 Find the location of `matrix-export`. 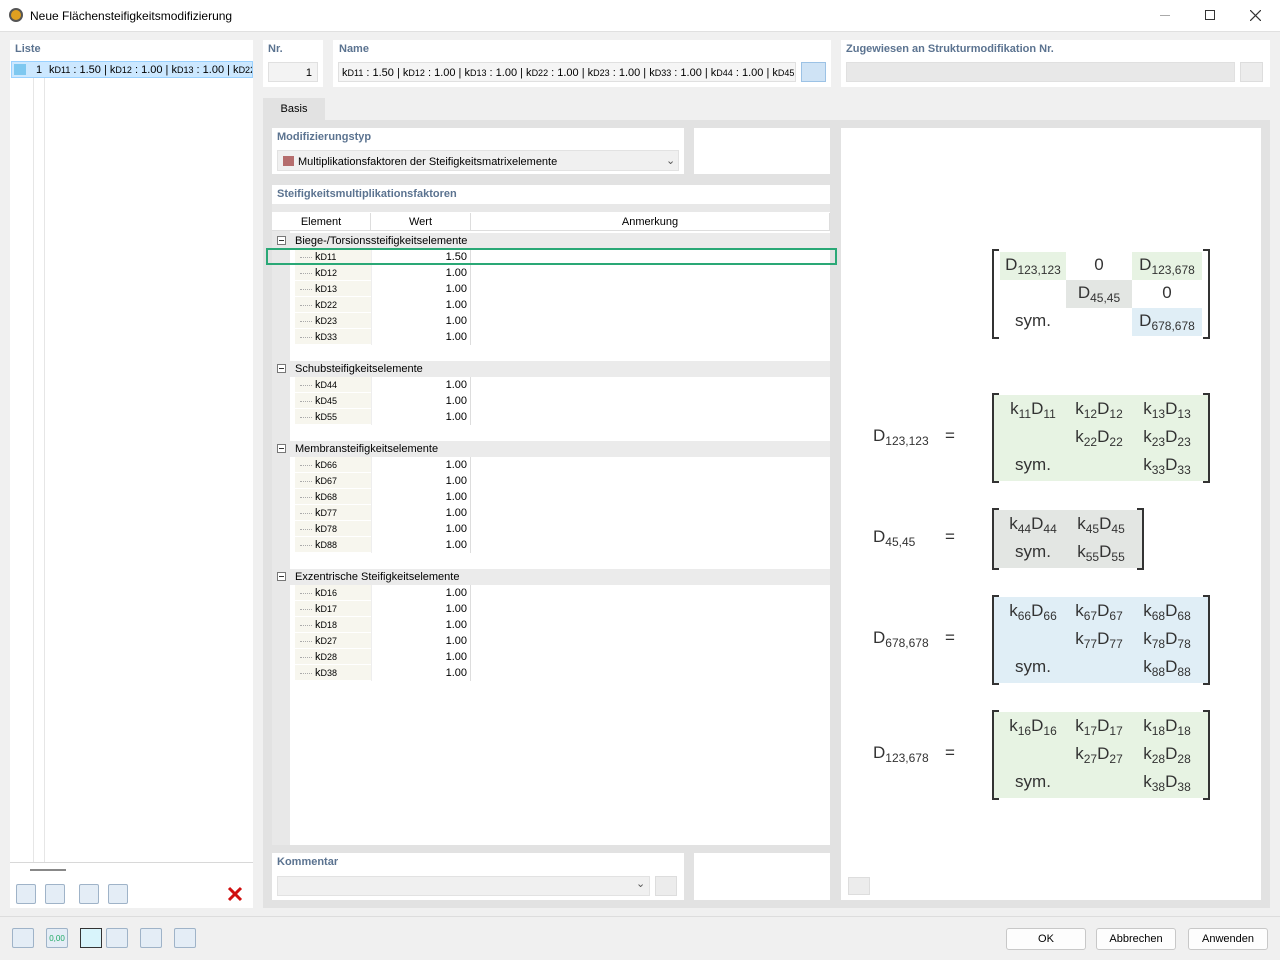

matrix-export is located at coordinates (859, 886).